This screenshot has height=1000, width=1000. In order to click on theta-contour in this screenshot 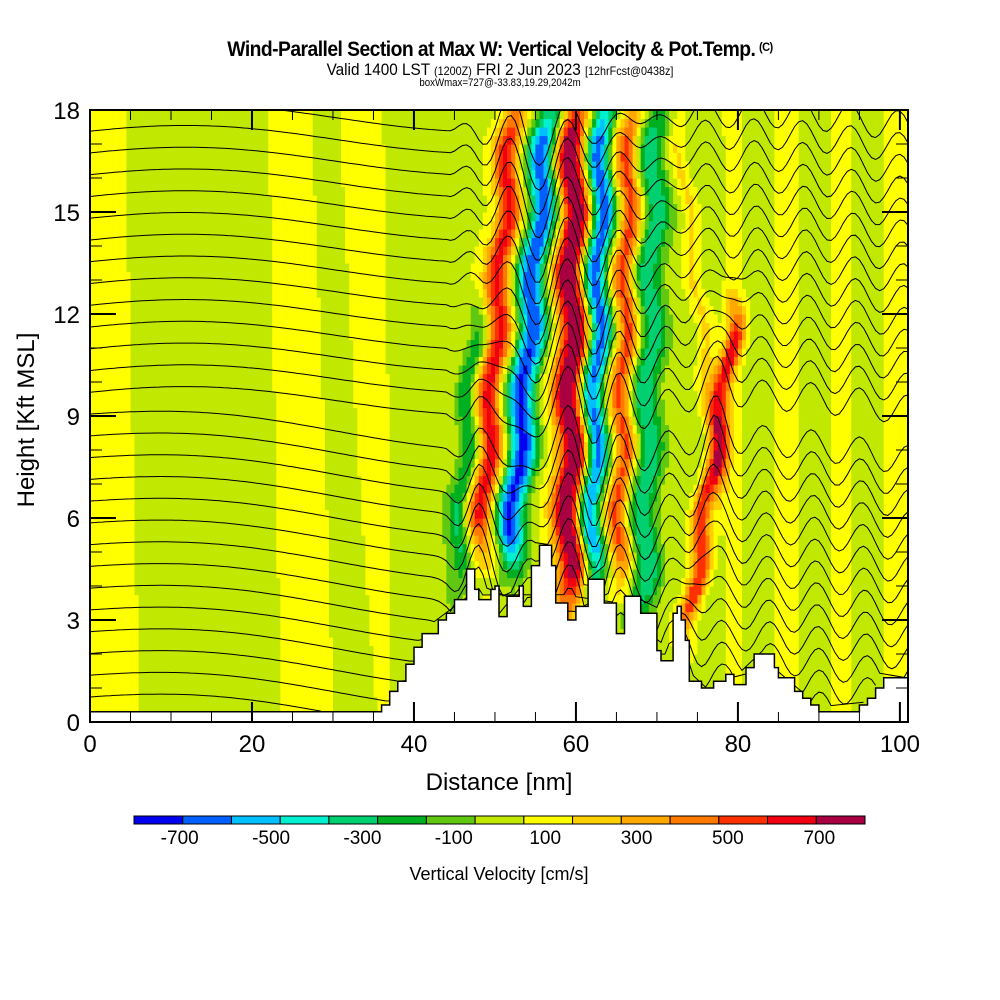, I will do `click(499, 616)`.